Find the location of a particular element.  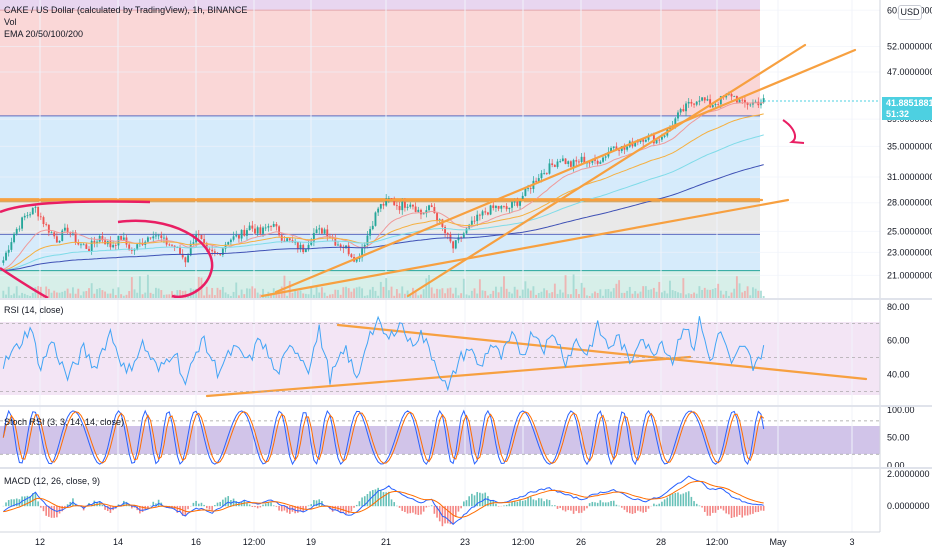

price-tick-label: 31.0000000 is located at coordinates (909, 177).